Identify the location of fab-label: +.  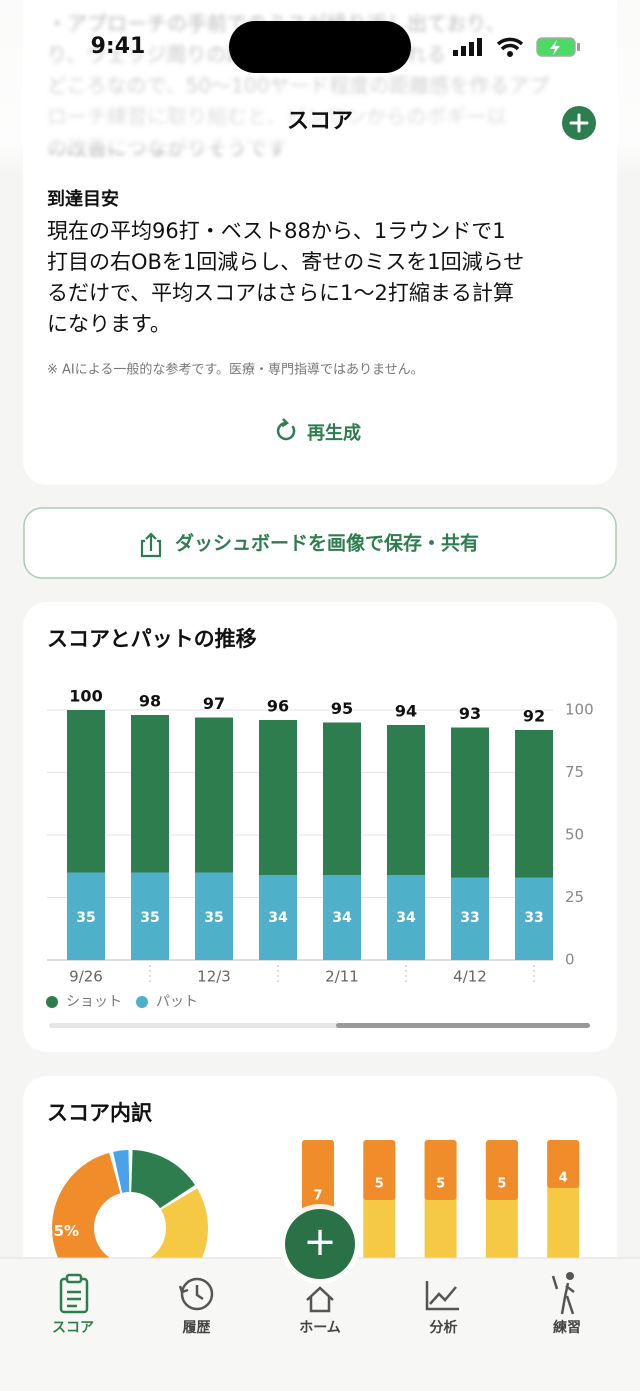
(320, 1242).